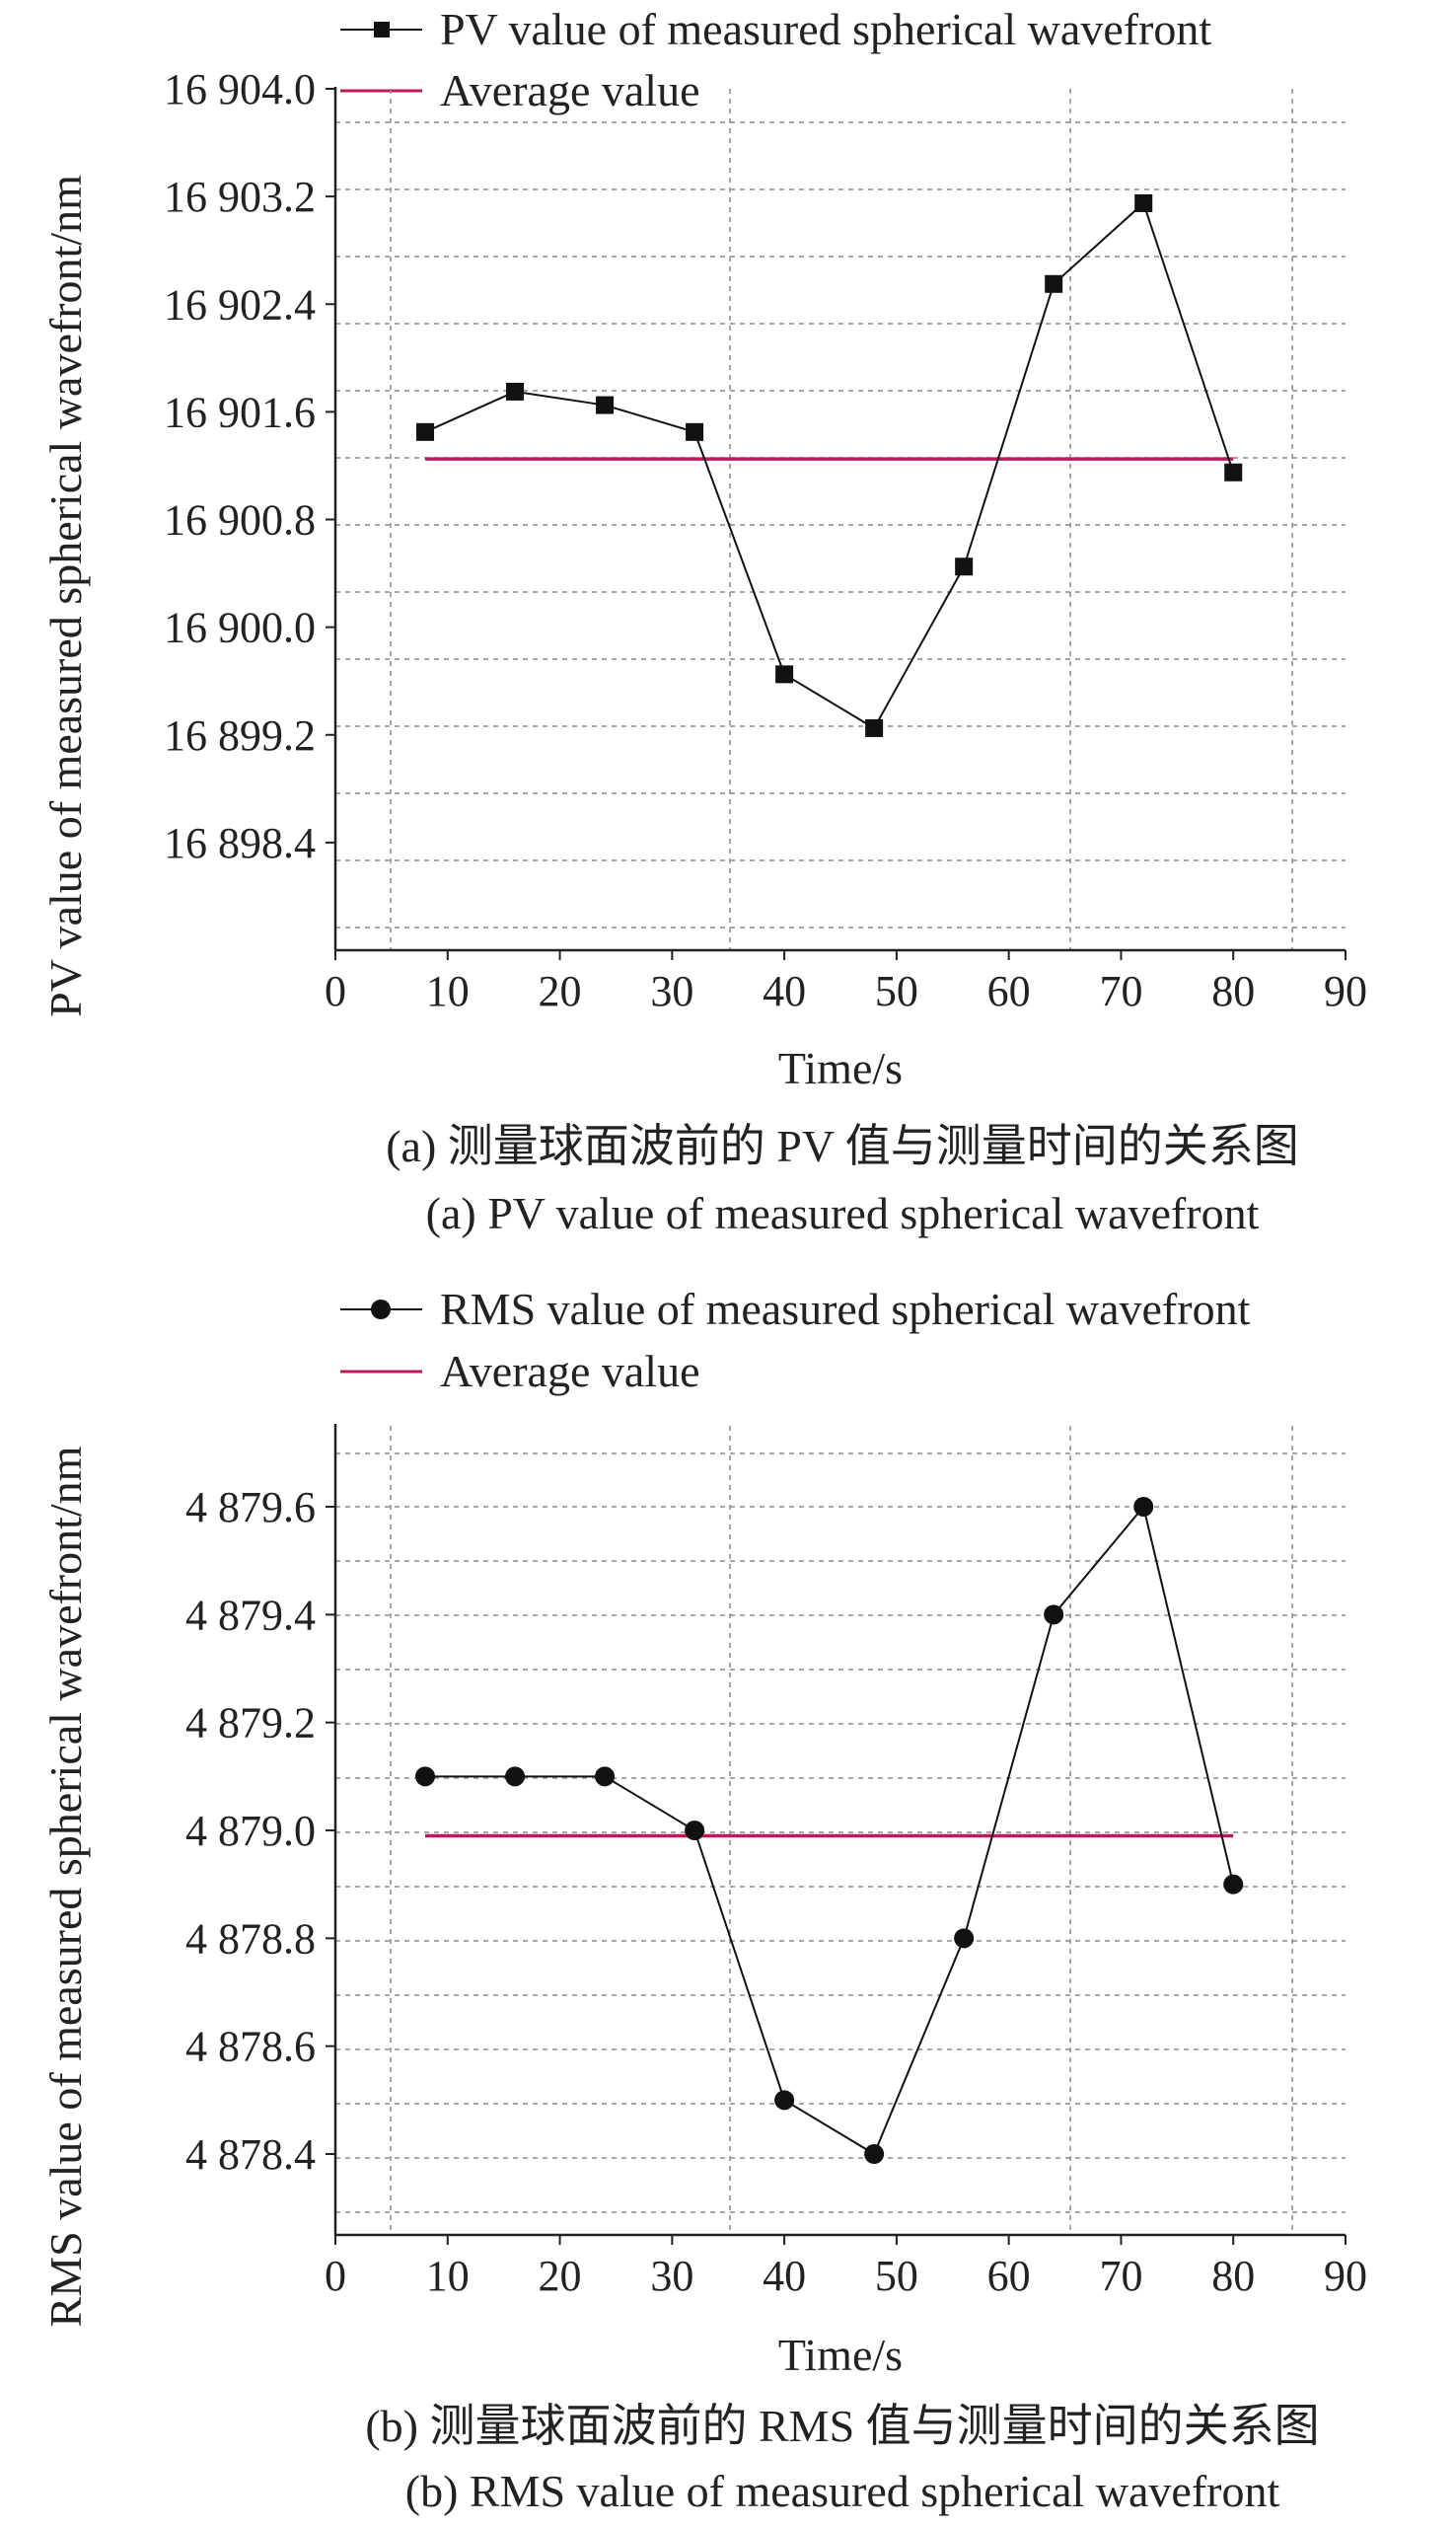 The height and width of the screenshot is (2528, 1456). Describe the element at coordinates (240, 628) in the screenshot. I see `y-tick-label: 16 900.0` at that location.